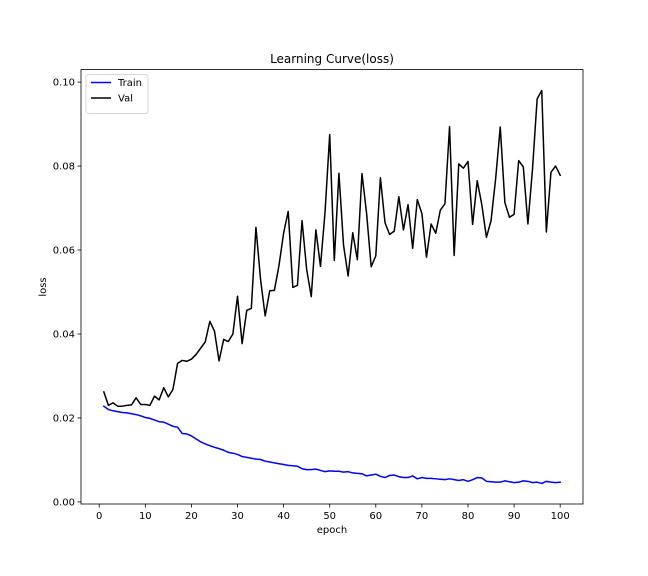 The image size is (648, 576). What do you see at coordinates (329, 516) in the screenshot?
I see `x-tick-label: 50` at bounding box center [329, 516].